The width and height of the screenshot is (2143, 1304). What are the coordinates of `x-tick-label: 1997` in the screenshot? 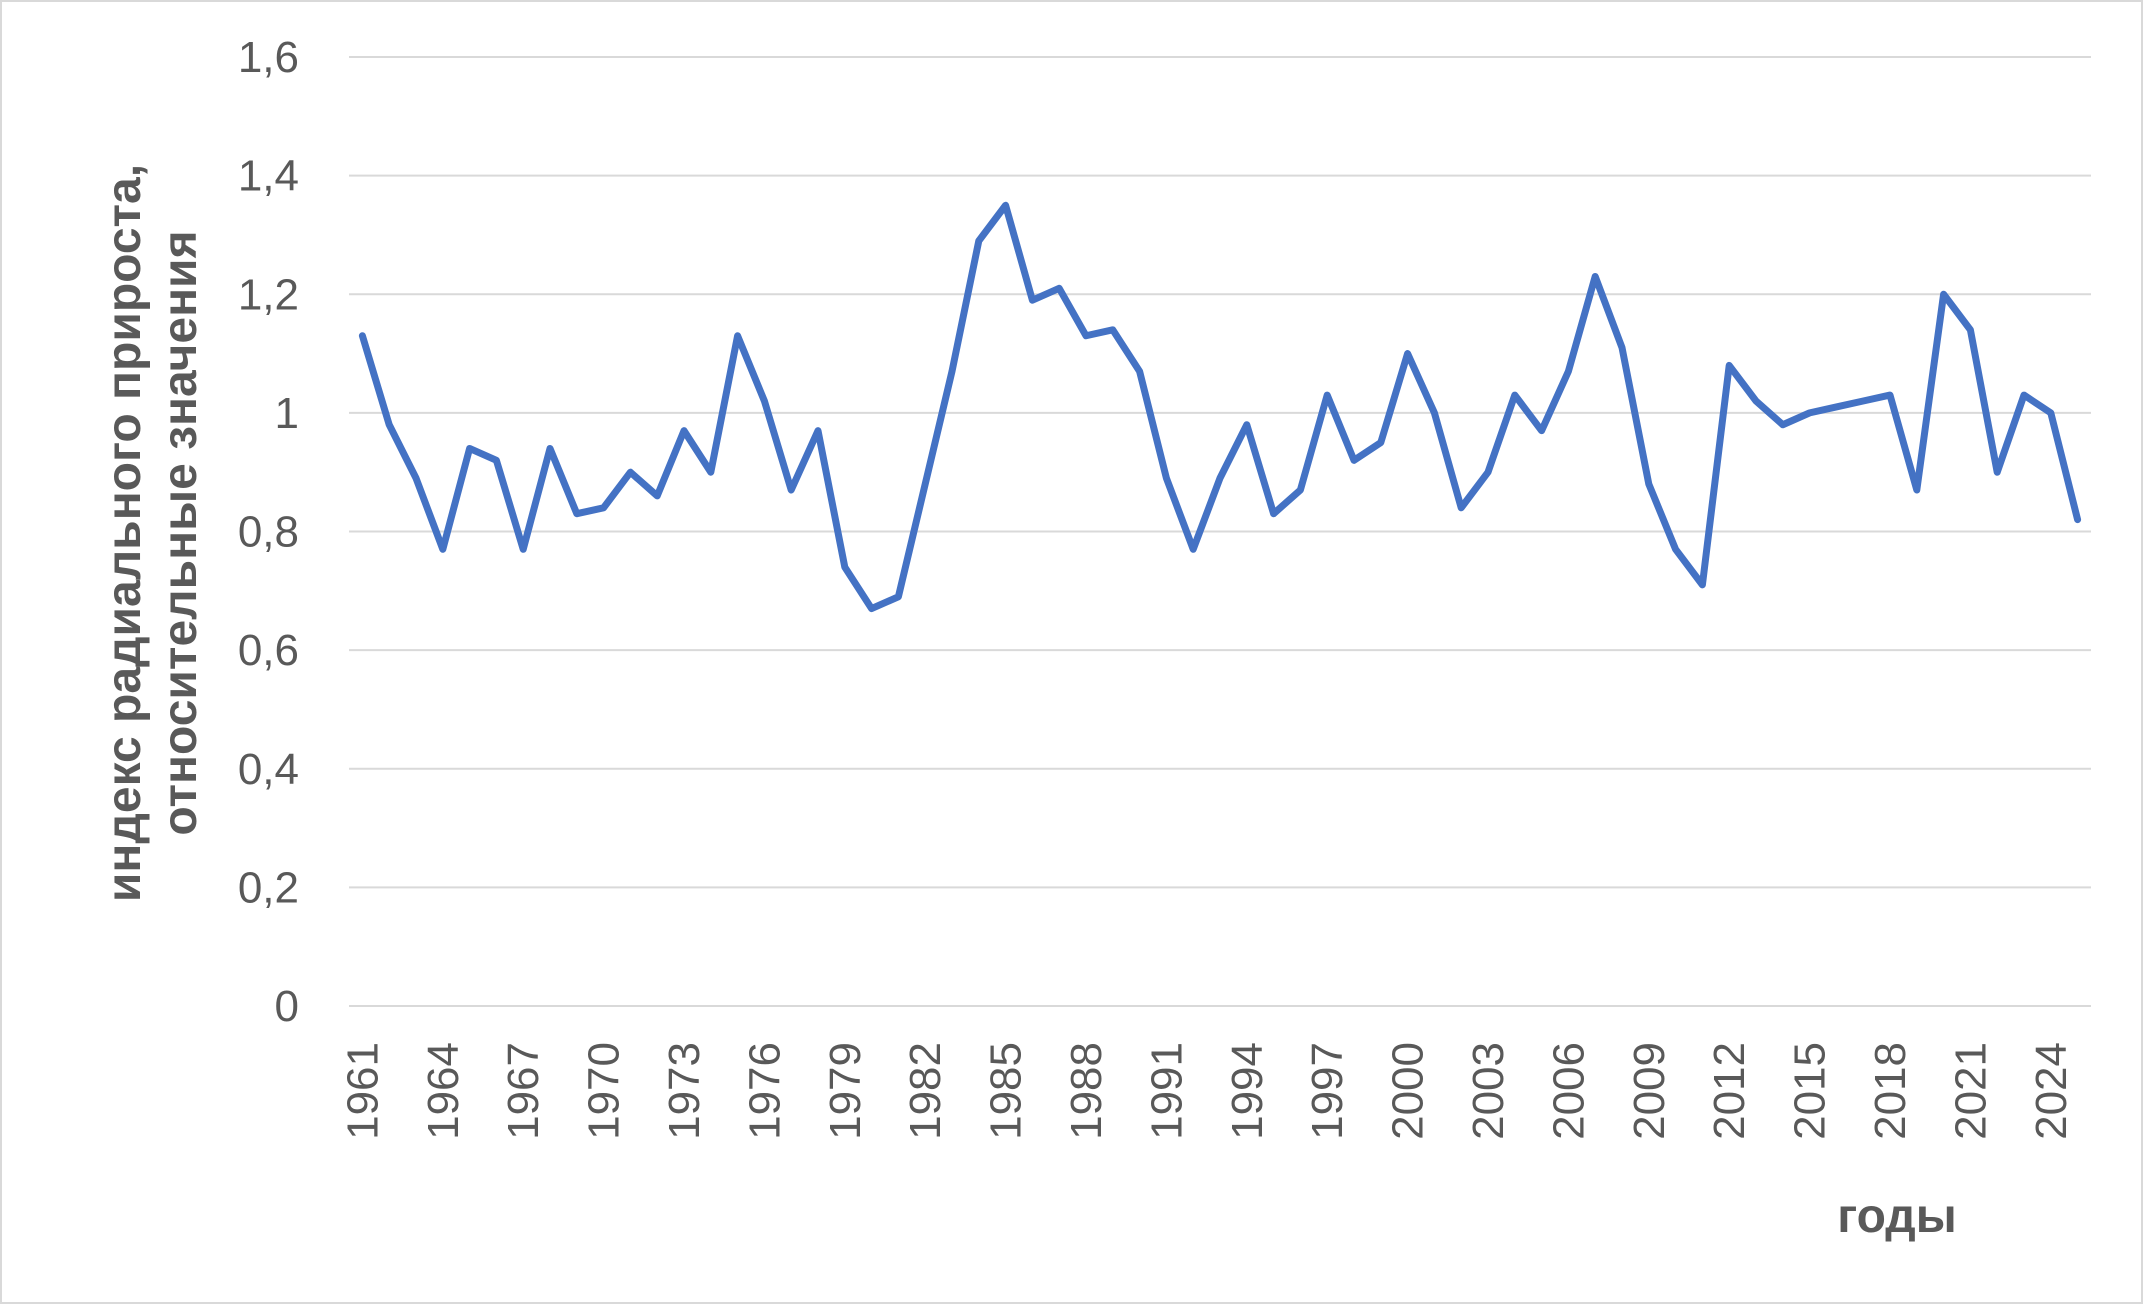 It's located at (1327, 1091).